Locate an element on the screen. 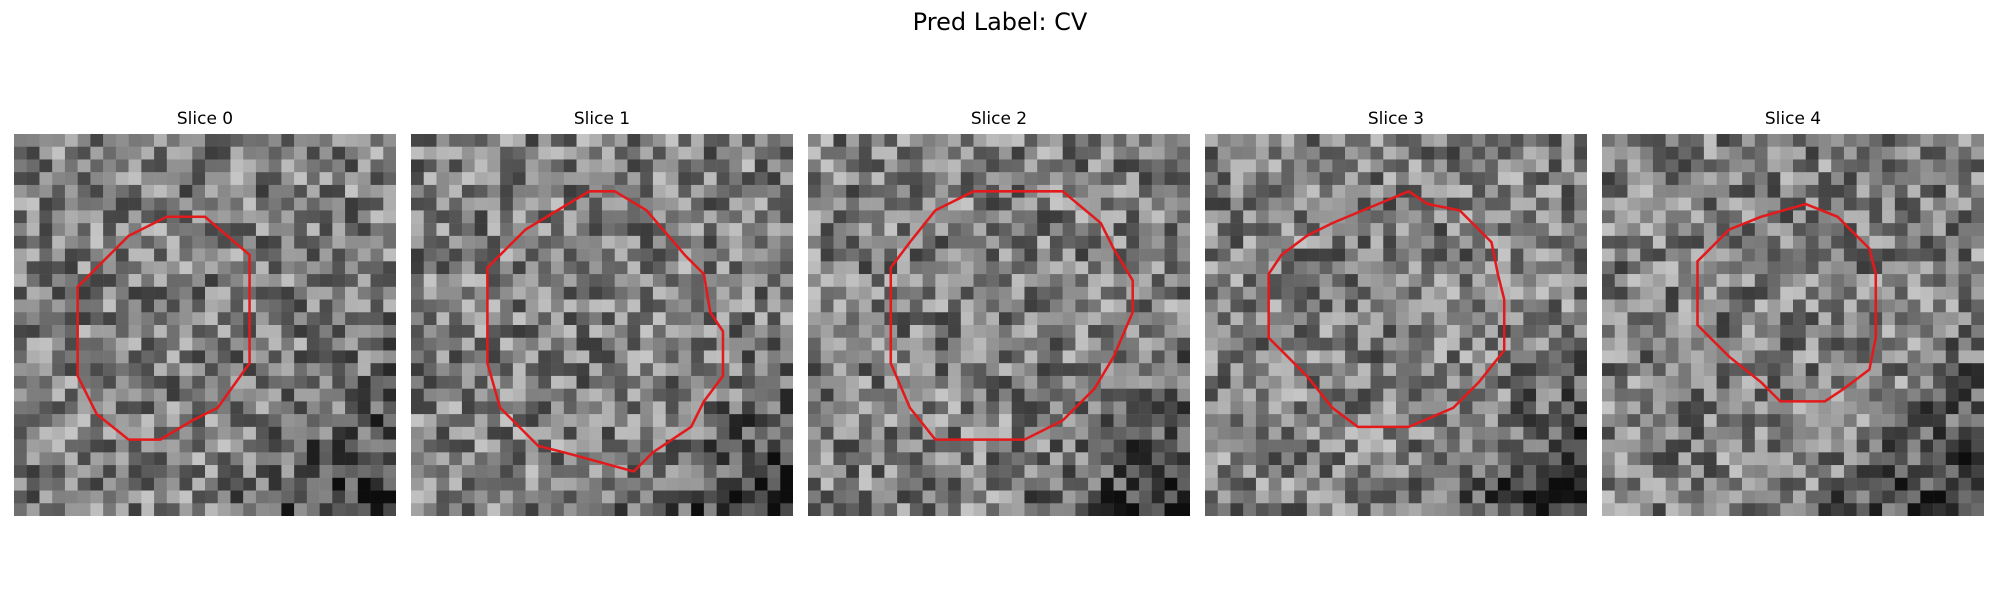 This screenshot has width=2000, height=600. slice-title: Slice 4 is located at coordinates (1793, 119).